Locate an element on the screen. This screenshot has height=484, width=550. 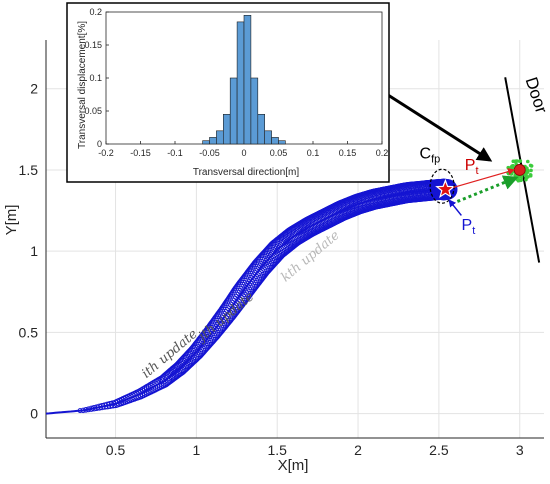
blue-arrow is located at coordinates (455, 207).